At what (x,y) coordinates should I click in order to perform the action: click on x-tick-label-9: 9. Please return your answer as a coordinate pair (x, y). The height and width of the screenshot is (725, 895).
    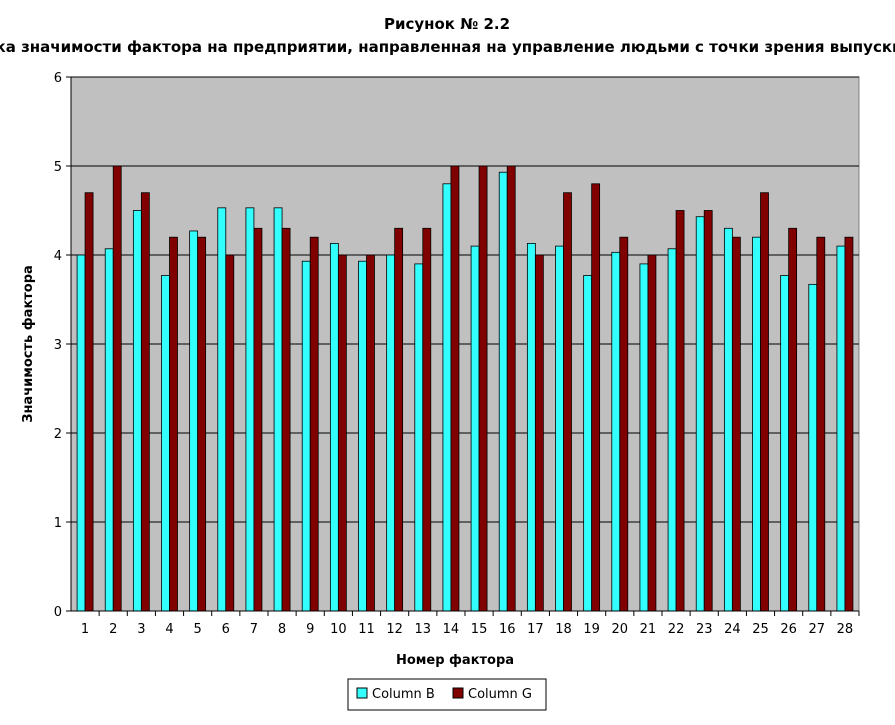
    Looking at the image, I should click on (310, 629).